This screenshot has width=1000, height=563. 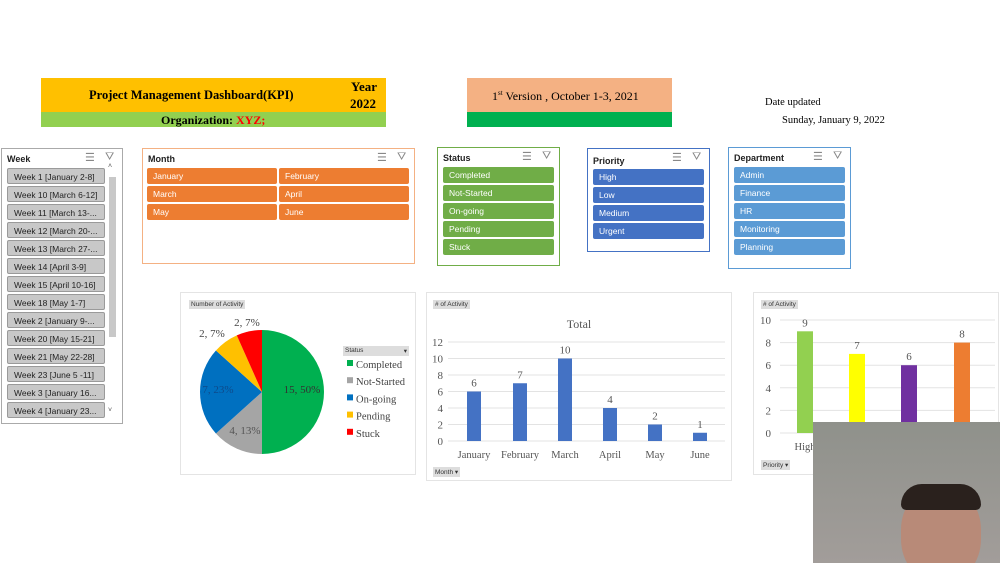 I want to click on status-slicer-item: Completed, so click(x=498, y=175).